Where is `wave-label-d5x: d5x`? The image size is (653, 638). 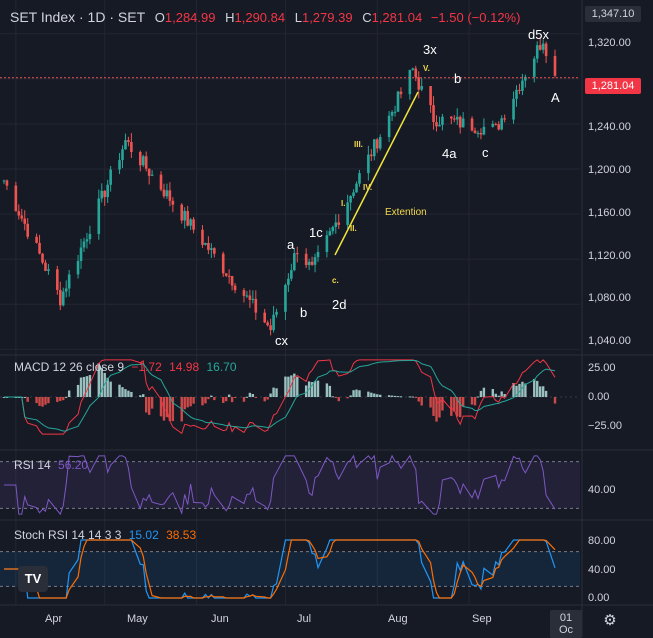 wave-label-d5x: d5x is located at coordinates (538, 34).